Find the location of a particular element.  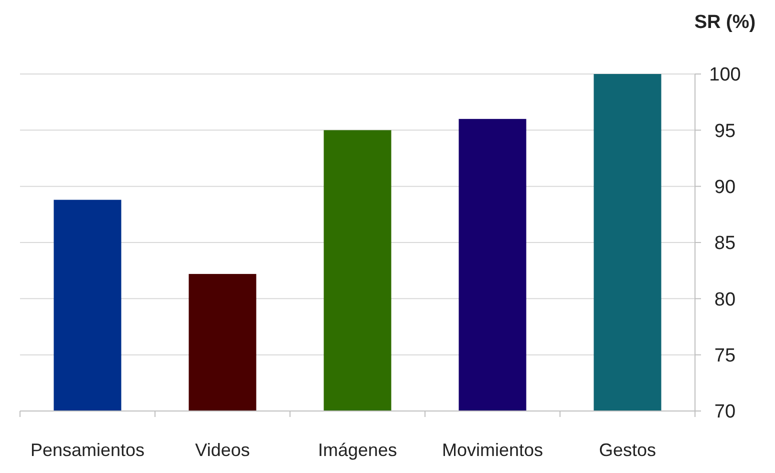

y-tick-label: 95 is located at coordinates (725, 131).